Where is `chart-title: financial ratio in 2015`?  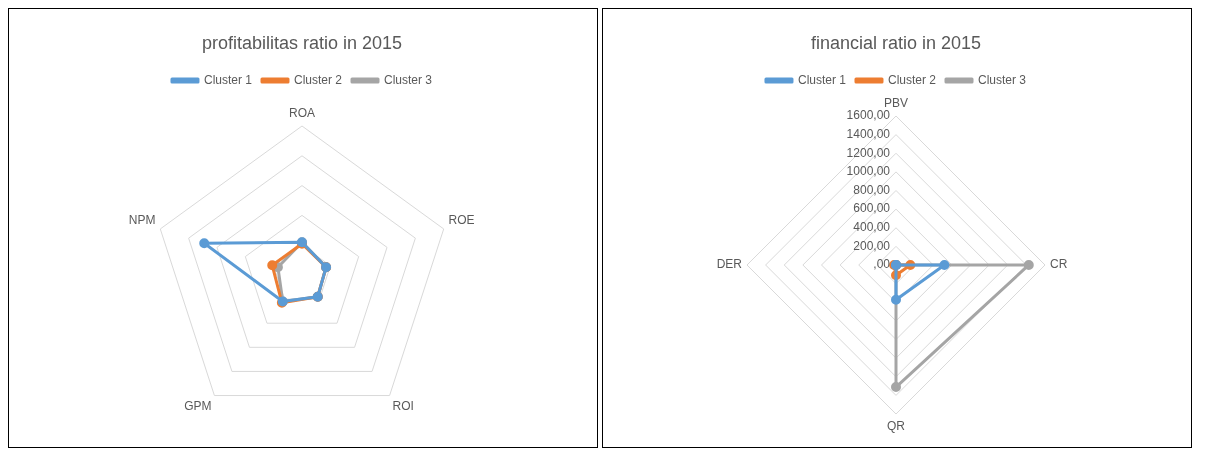 chart-title: financial ratio in 2015 is located at coordinates (896, 42).